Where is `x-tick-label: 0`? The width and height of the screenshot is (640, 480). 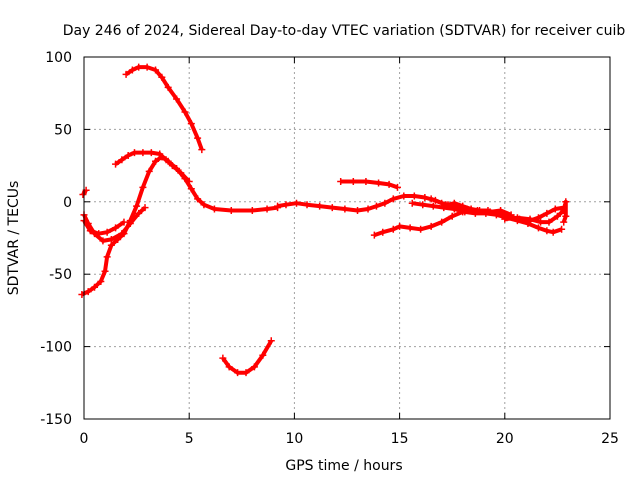
x-tick-label: 0 is located at coordinates (84, 439).